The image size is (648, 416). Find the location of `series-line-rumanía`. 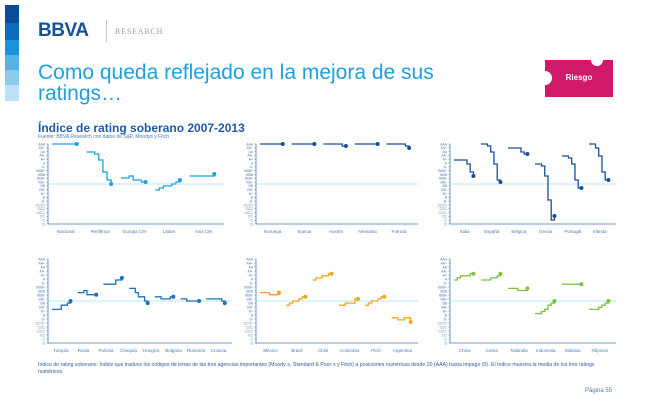

series-line-rumanía is located at coordinates (190, 300).